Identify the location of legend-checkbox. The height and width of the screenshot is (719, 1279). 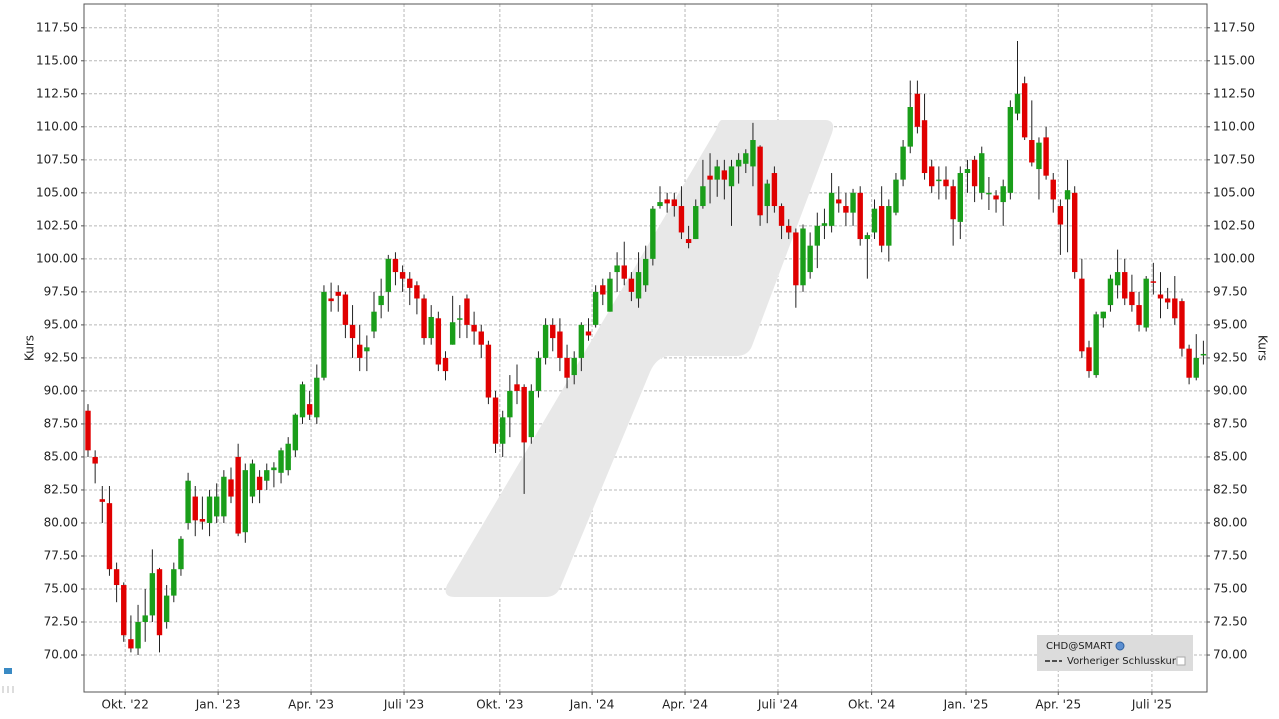
(1181, 661).